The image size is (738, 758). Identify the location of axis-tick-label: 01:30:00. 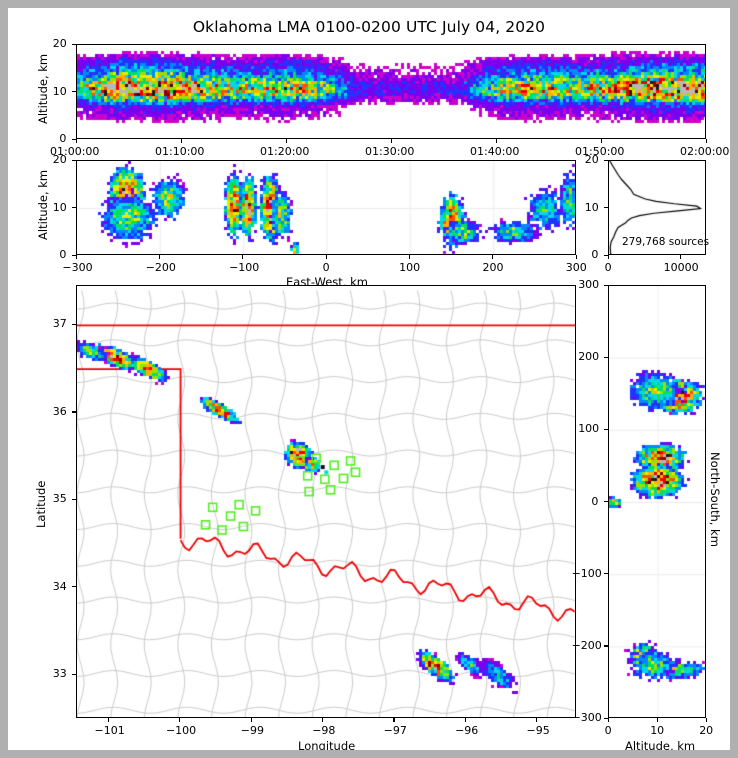
(390, 151).